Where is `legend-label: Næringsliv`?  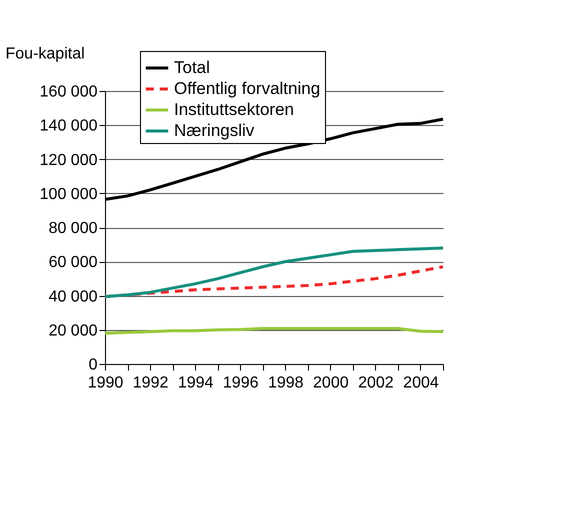 legend-label: Næringsliv is located at coordinates (214, 130).